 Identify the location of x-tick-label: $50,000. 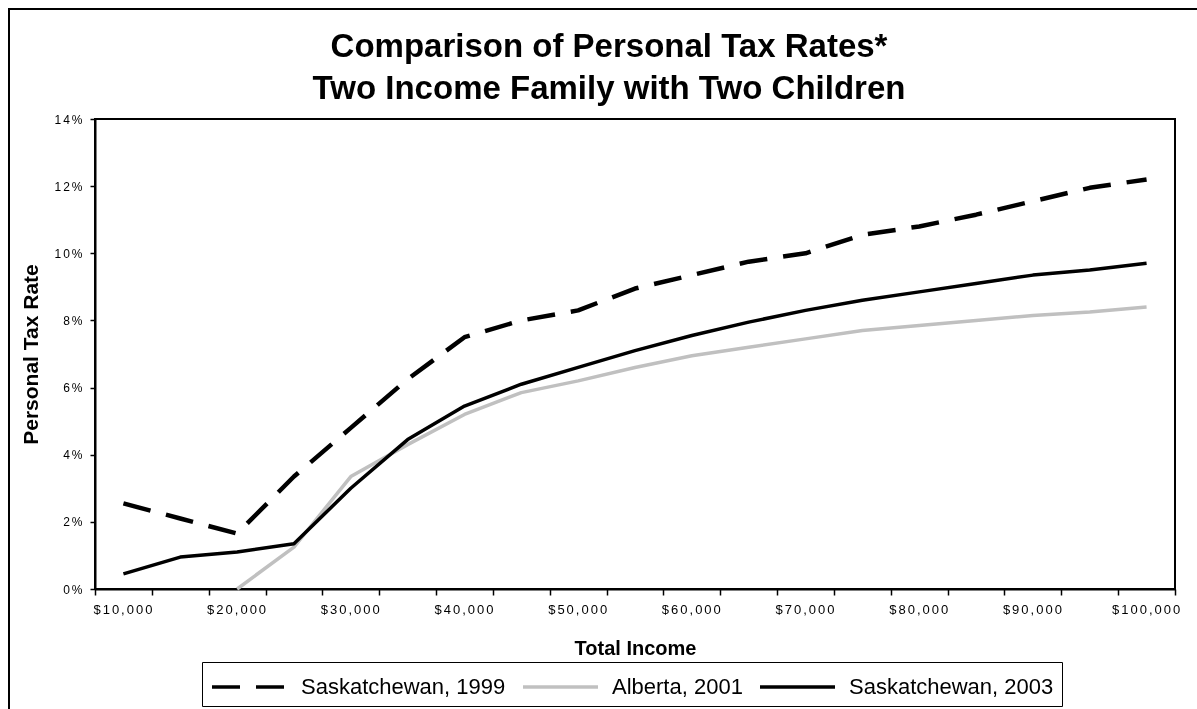
(579, 609).